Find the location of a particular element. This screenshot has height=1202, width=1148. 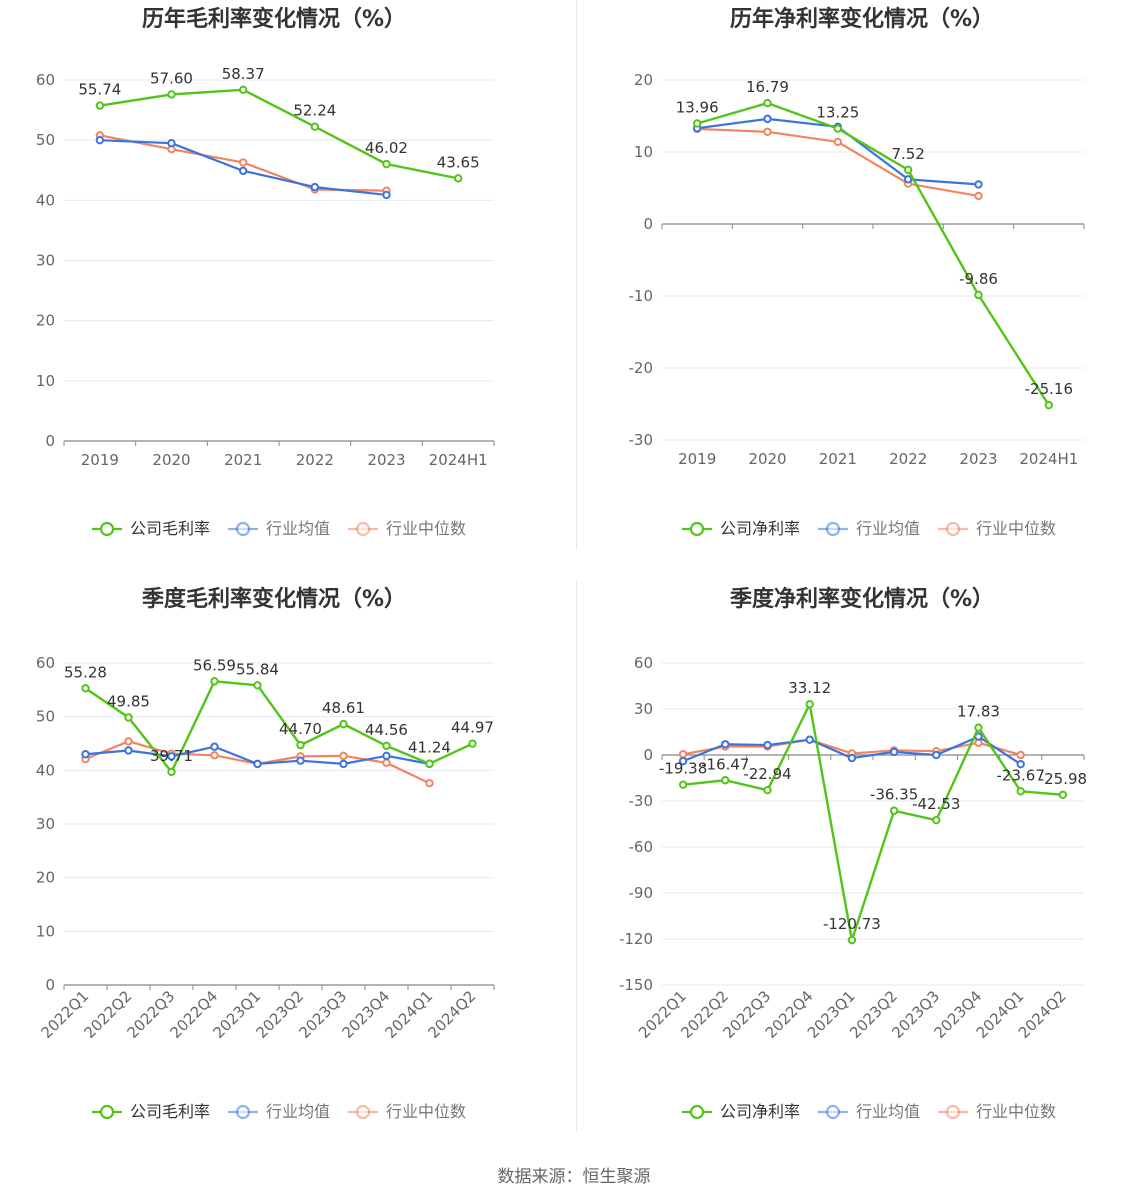

data-label: 48.61 is located at coordinates (343, 708).